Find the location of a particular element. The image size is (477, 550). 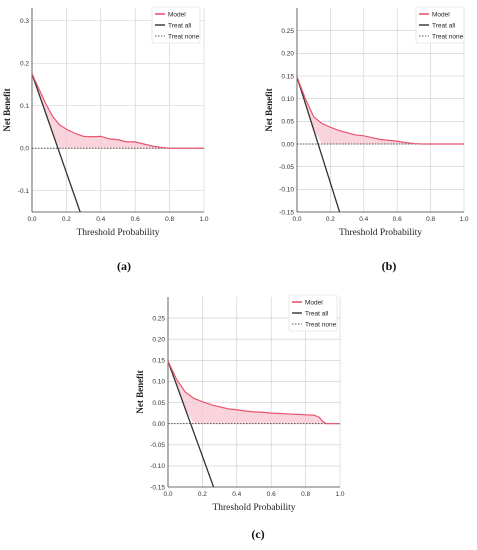

panel-caption: (c) is located at coordinates (257, 534).